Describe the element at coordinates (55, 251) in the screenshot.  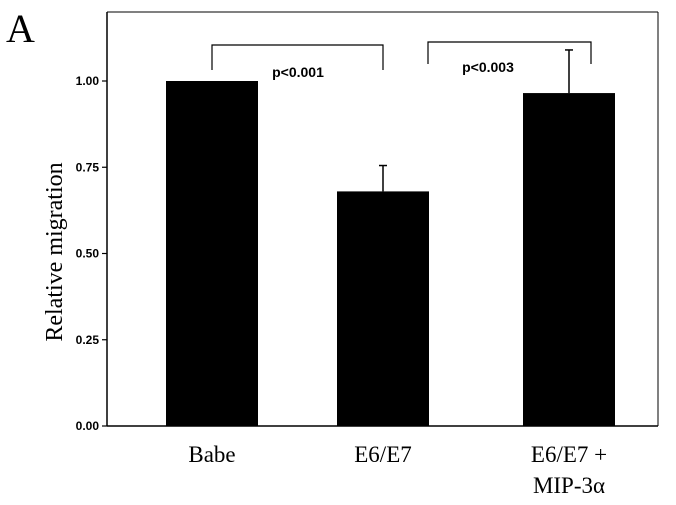
I see `y-axis-label: Relative migration` at that location.